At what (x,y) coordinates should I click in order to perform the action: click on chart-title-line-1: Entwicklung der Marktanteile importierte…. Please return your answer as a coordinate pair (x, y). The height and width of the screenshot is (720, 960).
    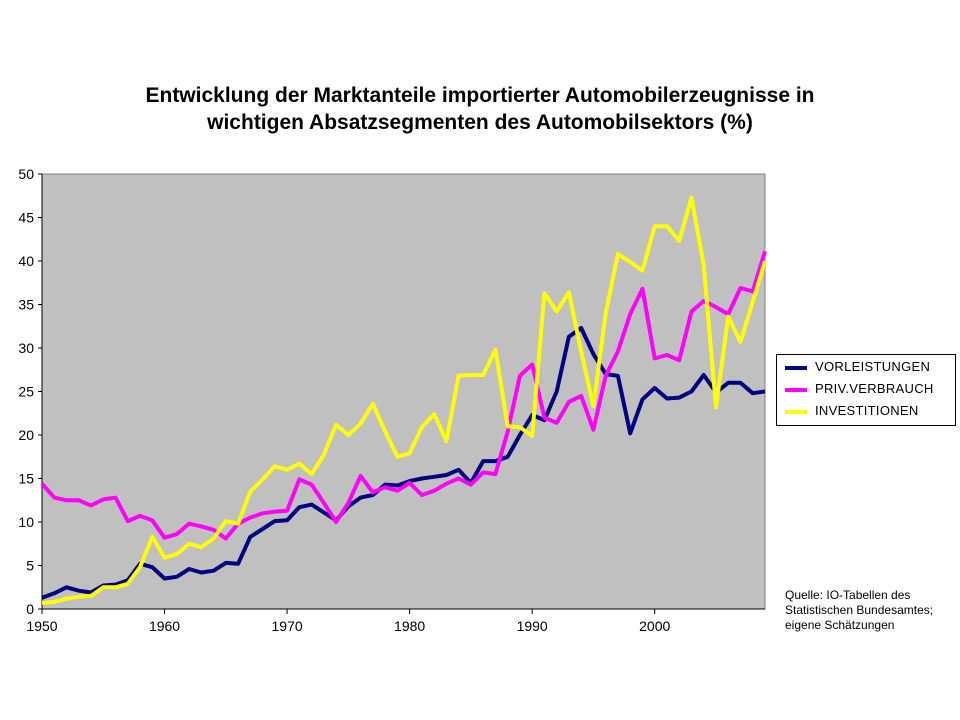
    Looking at the image, I should click on (480, 95).